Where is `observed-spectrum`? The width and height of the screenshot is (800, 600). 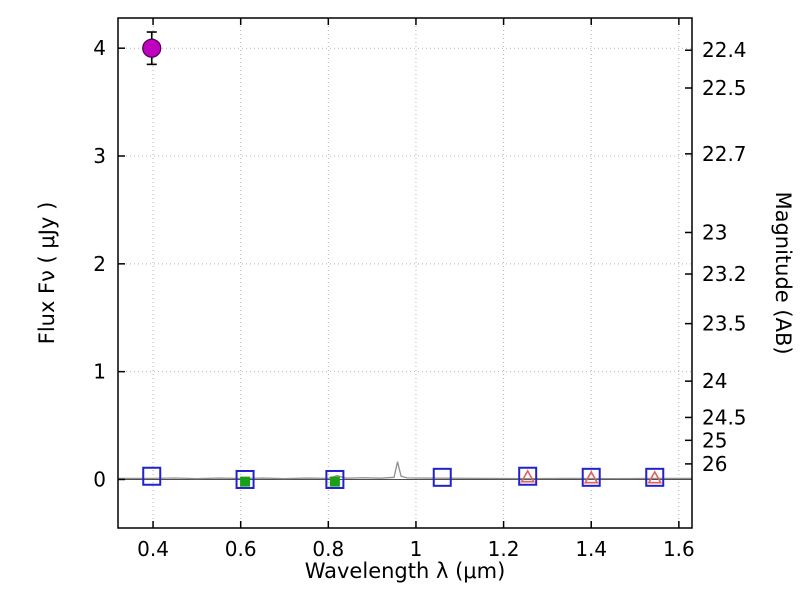 observed-spectrum is located at coordinates (405, 470).